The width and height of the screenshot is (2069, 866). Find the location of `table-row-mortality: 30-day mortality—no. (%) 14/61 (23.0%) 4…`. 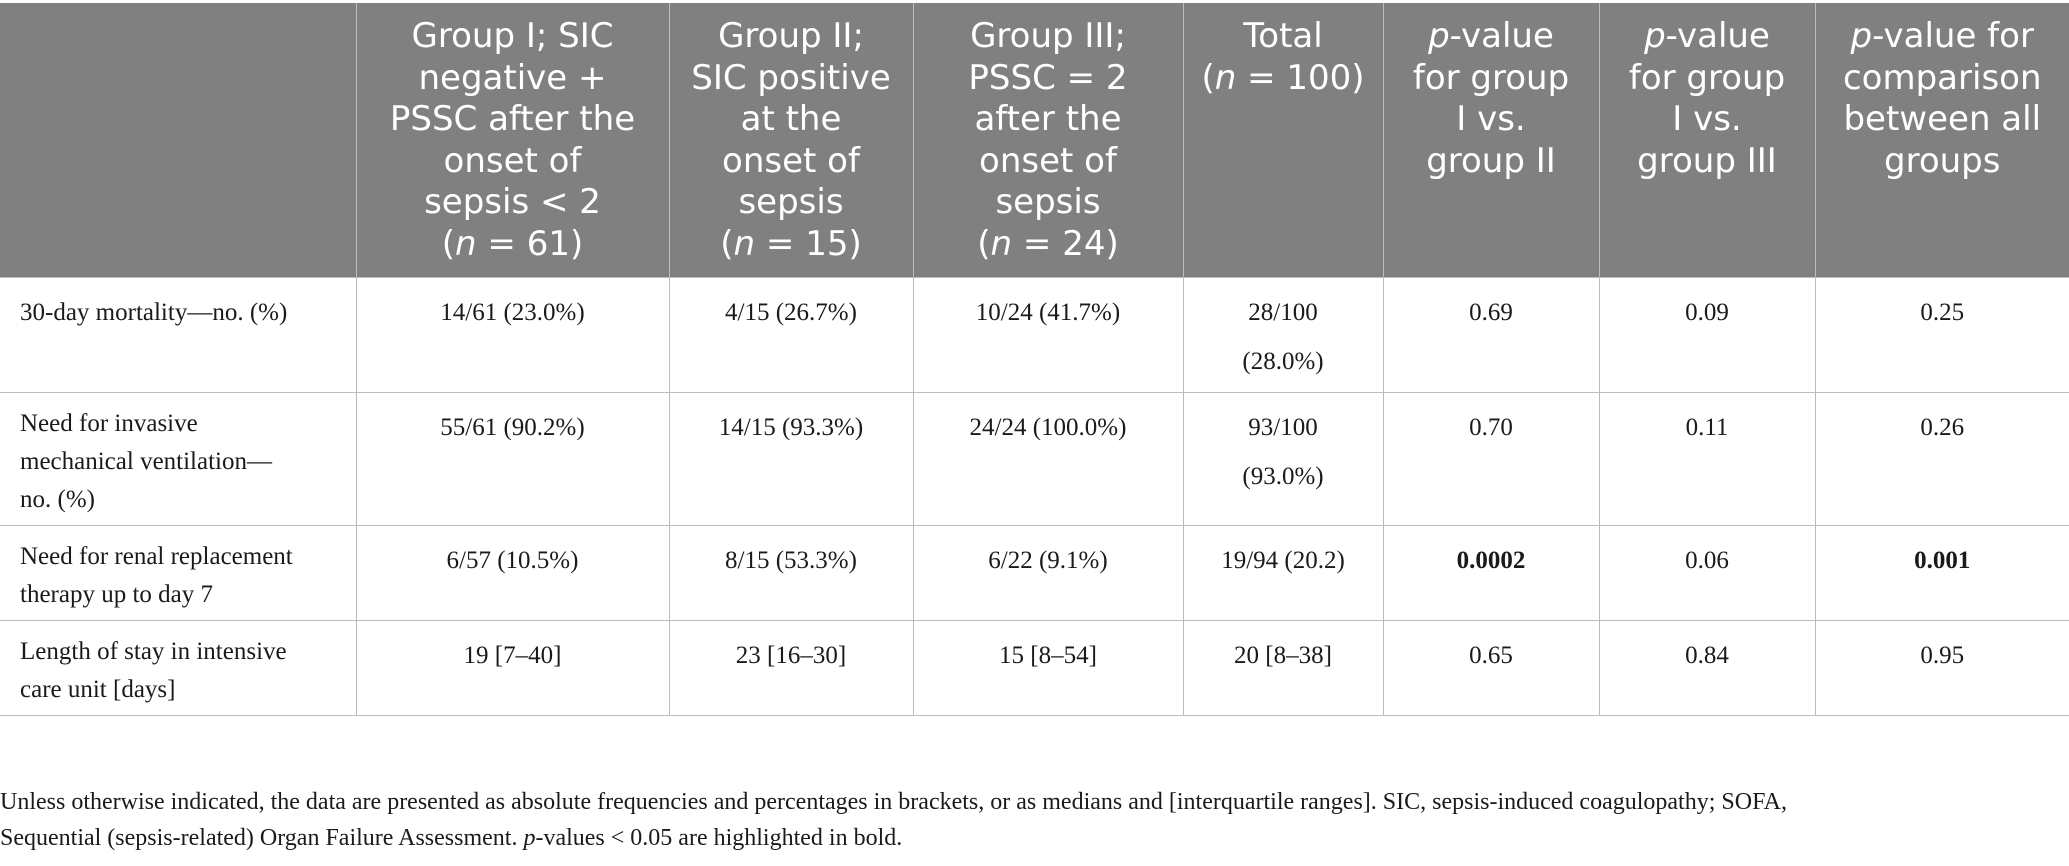

table-row-mortality: 30-day mortality—no. (%) 14/61 (23.0%) 4… is located at coordinates (1034, 335).